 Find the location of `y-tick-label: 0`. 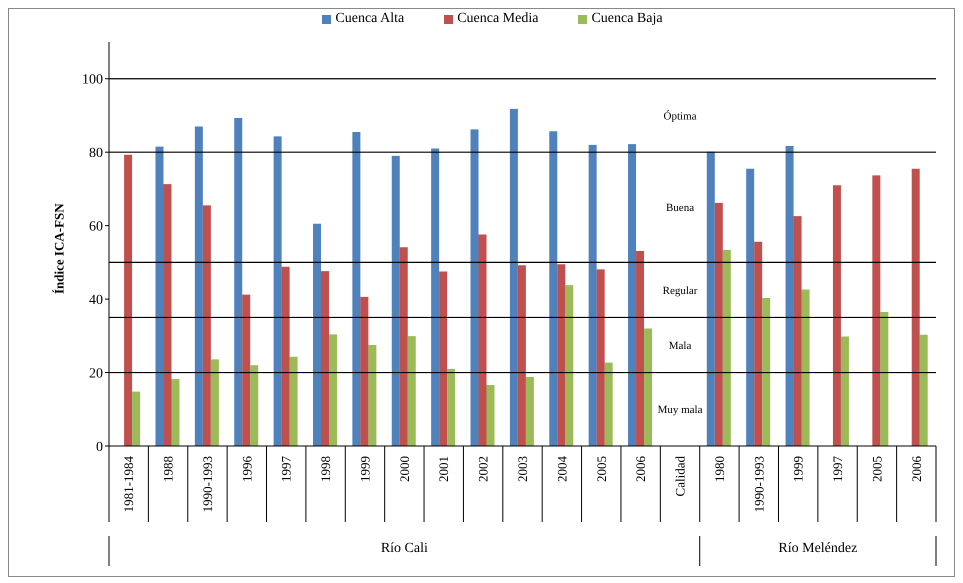

y-tick-label: 0 is located at coordinates (99, 447).